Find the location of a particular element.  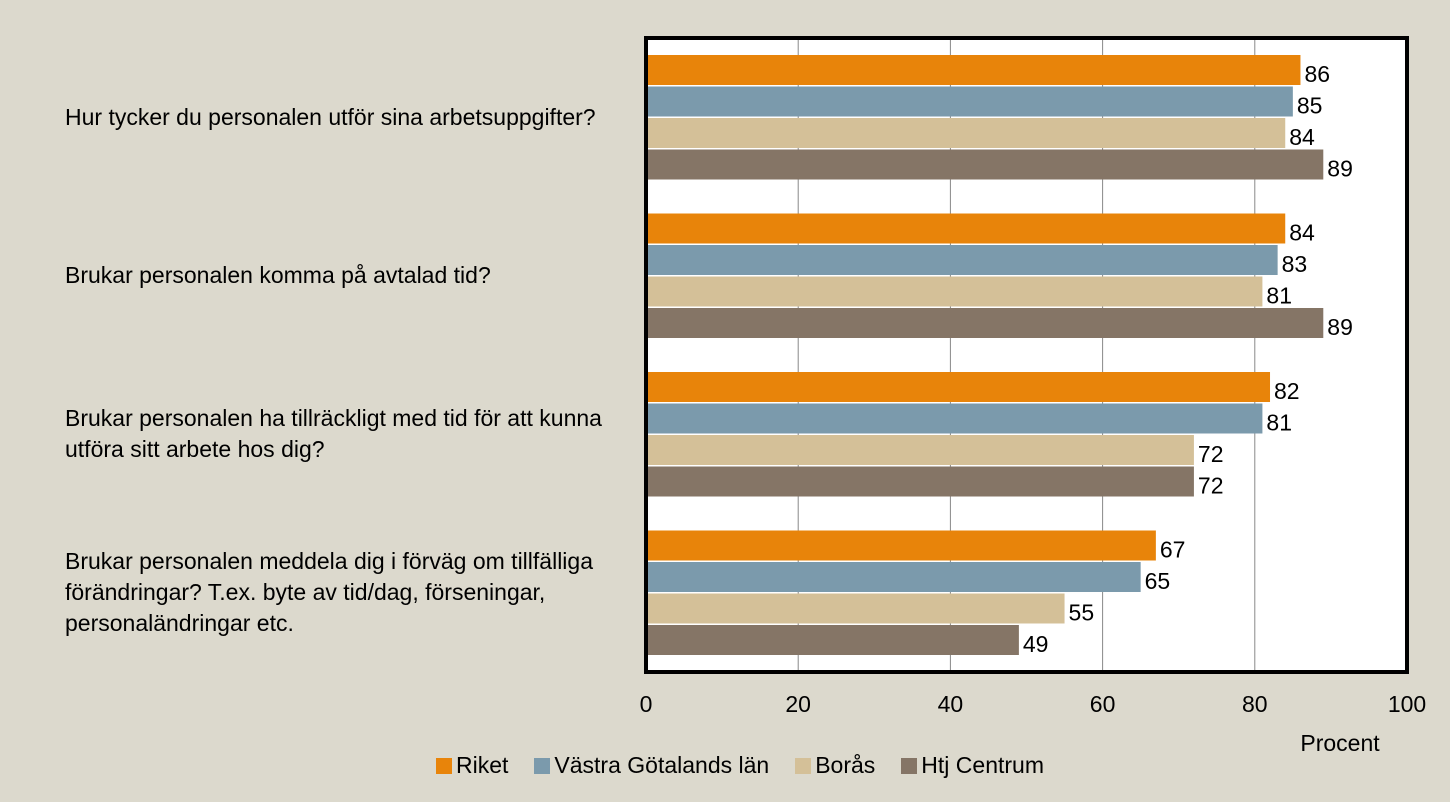

x-tick-label: 60 is located at coordinates (1103, 704).